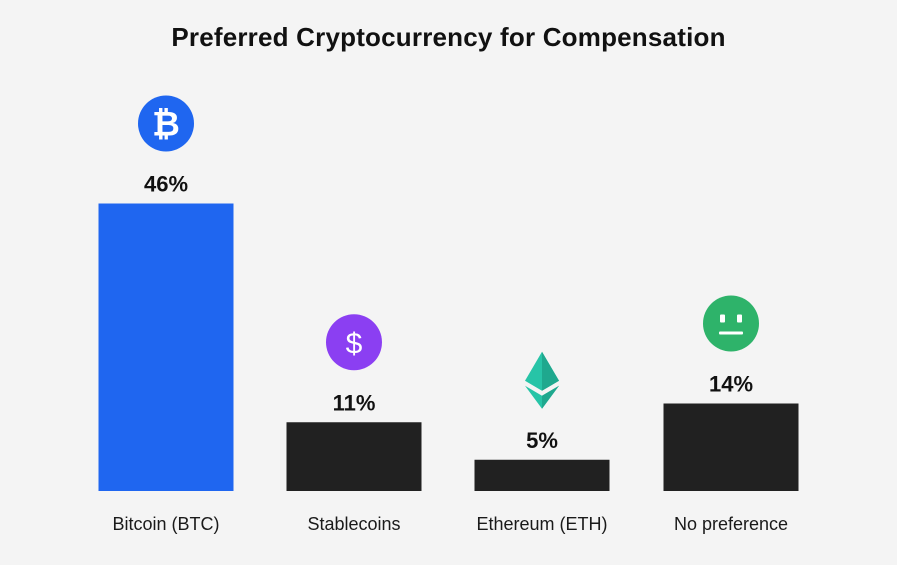 Image resolution: width=897 pixels, height=565 pixels. What do you see at coordinates (165, 524) in the screenshot?
I see `category-label: Bitcoin (BTC)` at bounding box center [165, 524].